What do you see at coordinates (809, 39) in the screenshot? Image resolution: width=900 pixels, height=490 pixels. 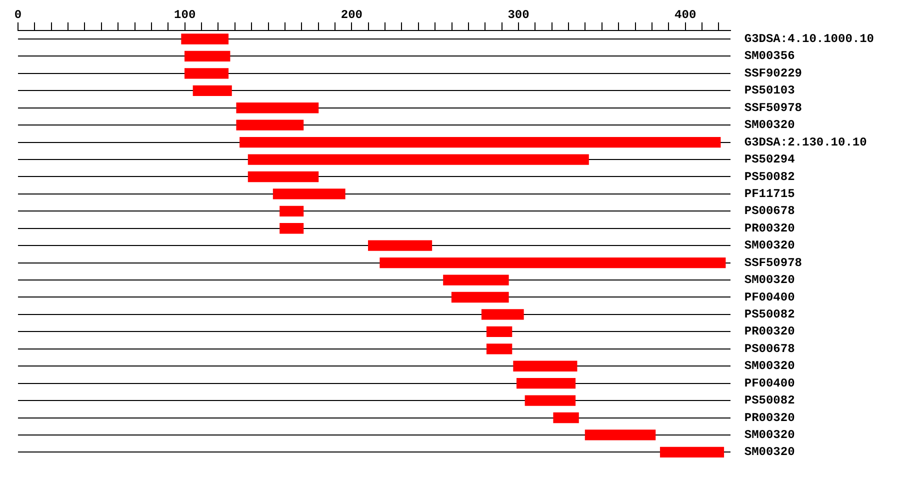 I see `y-tick-label: G3DSA:4.10.1000.10` at bounding box center [809, 39].